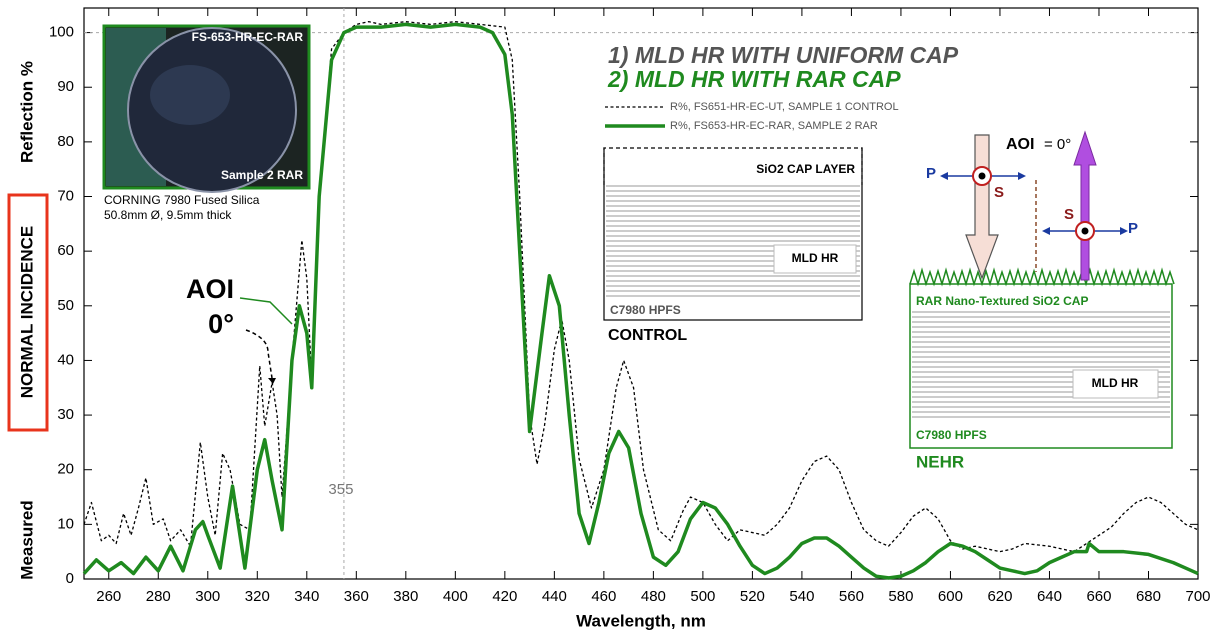 This screenshot has width=1215, height=638. I want to click on layers, so click(1041, 364).